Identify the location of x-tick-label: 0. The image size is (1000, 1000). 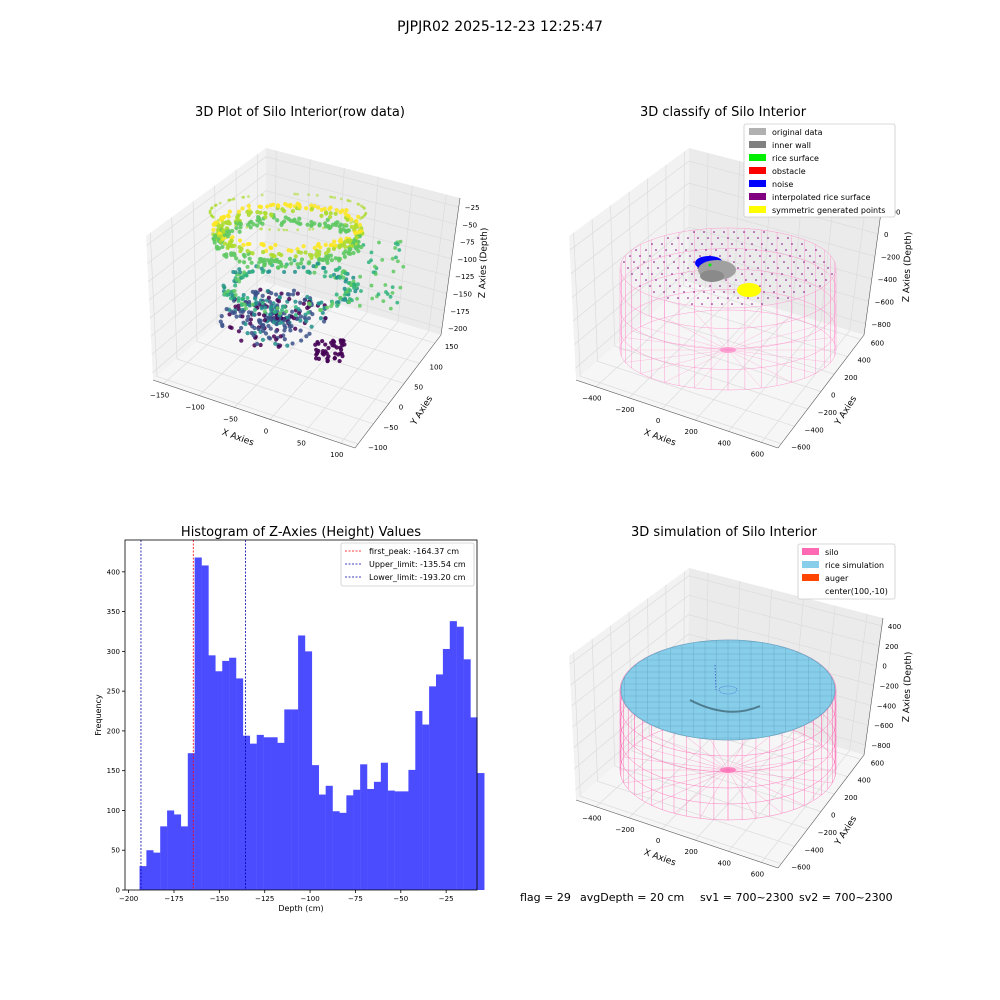
(658, 421).